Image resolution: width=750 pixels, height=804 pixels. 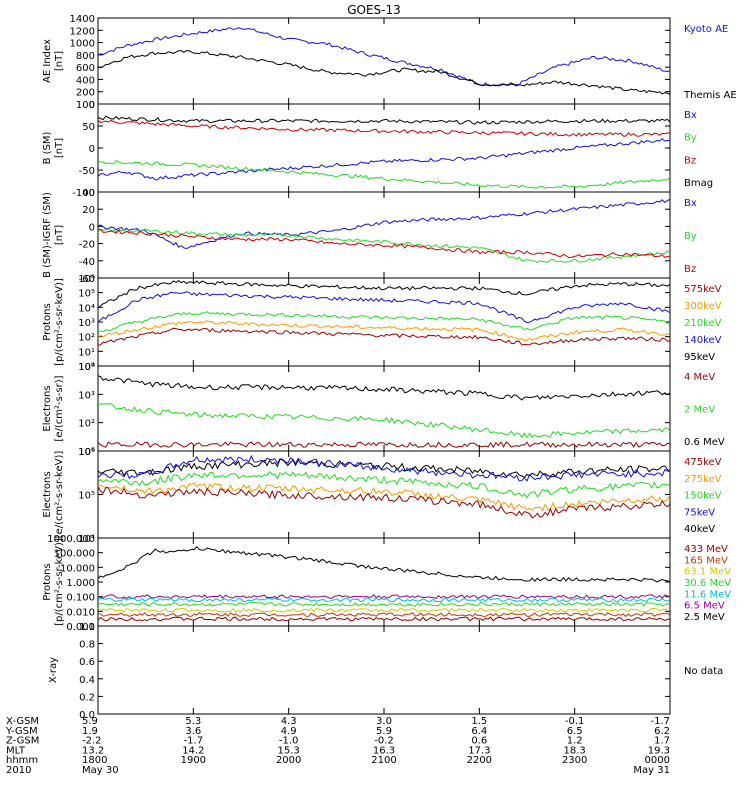 What do you see at coordinates (92, 741) in the screenshot?
I see `footer-value: -2.2` at bounding box center [92, 741].